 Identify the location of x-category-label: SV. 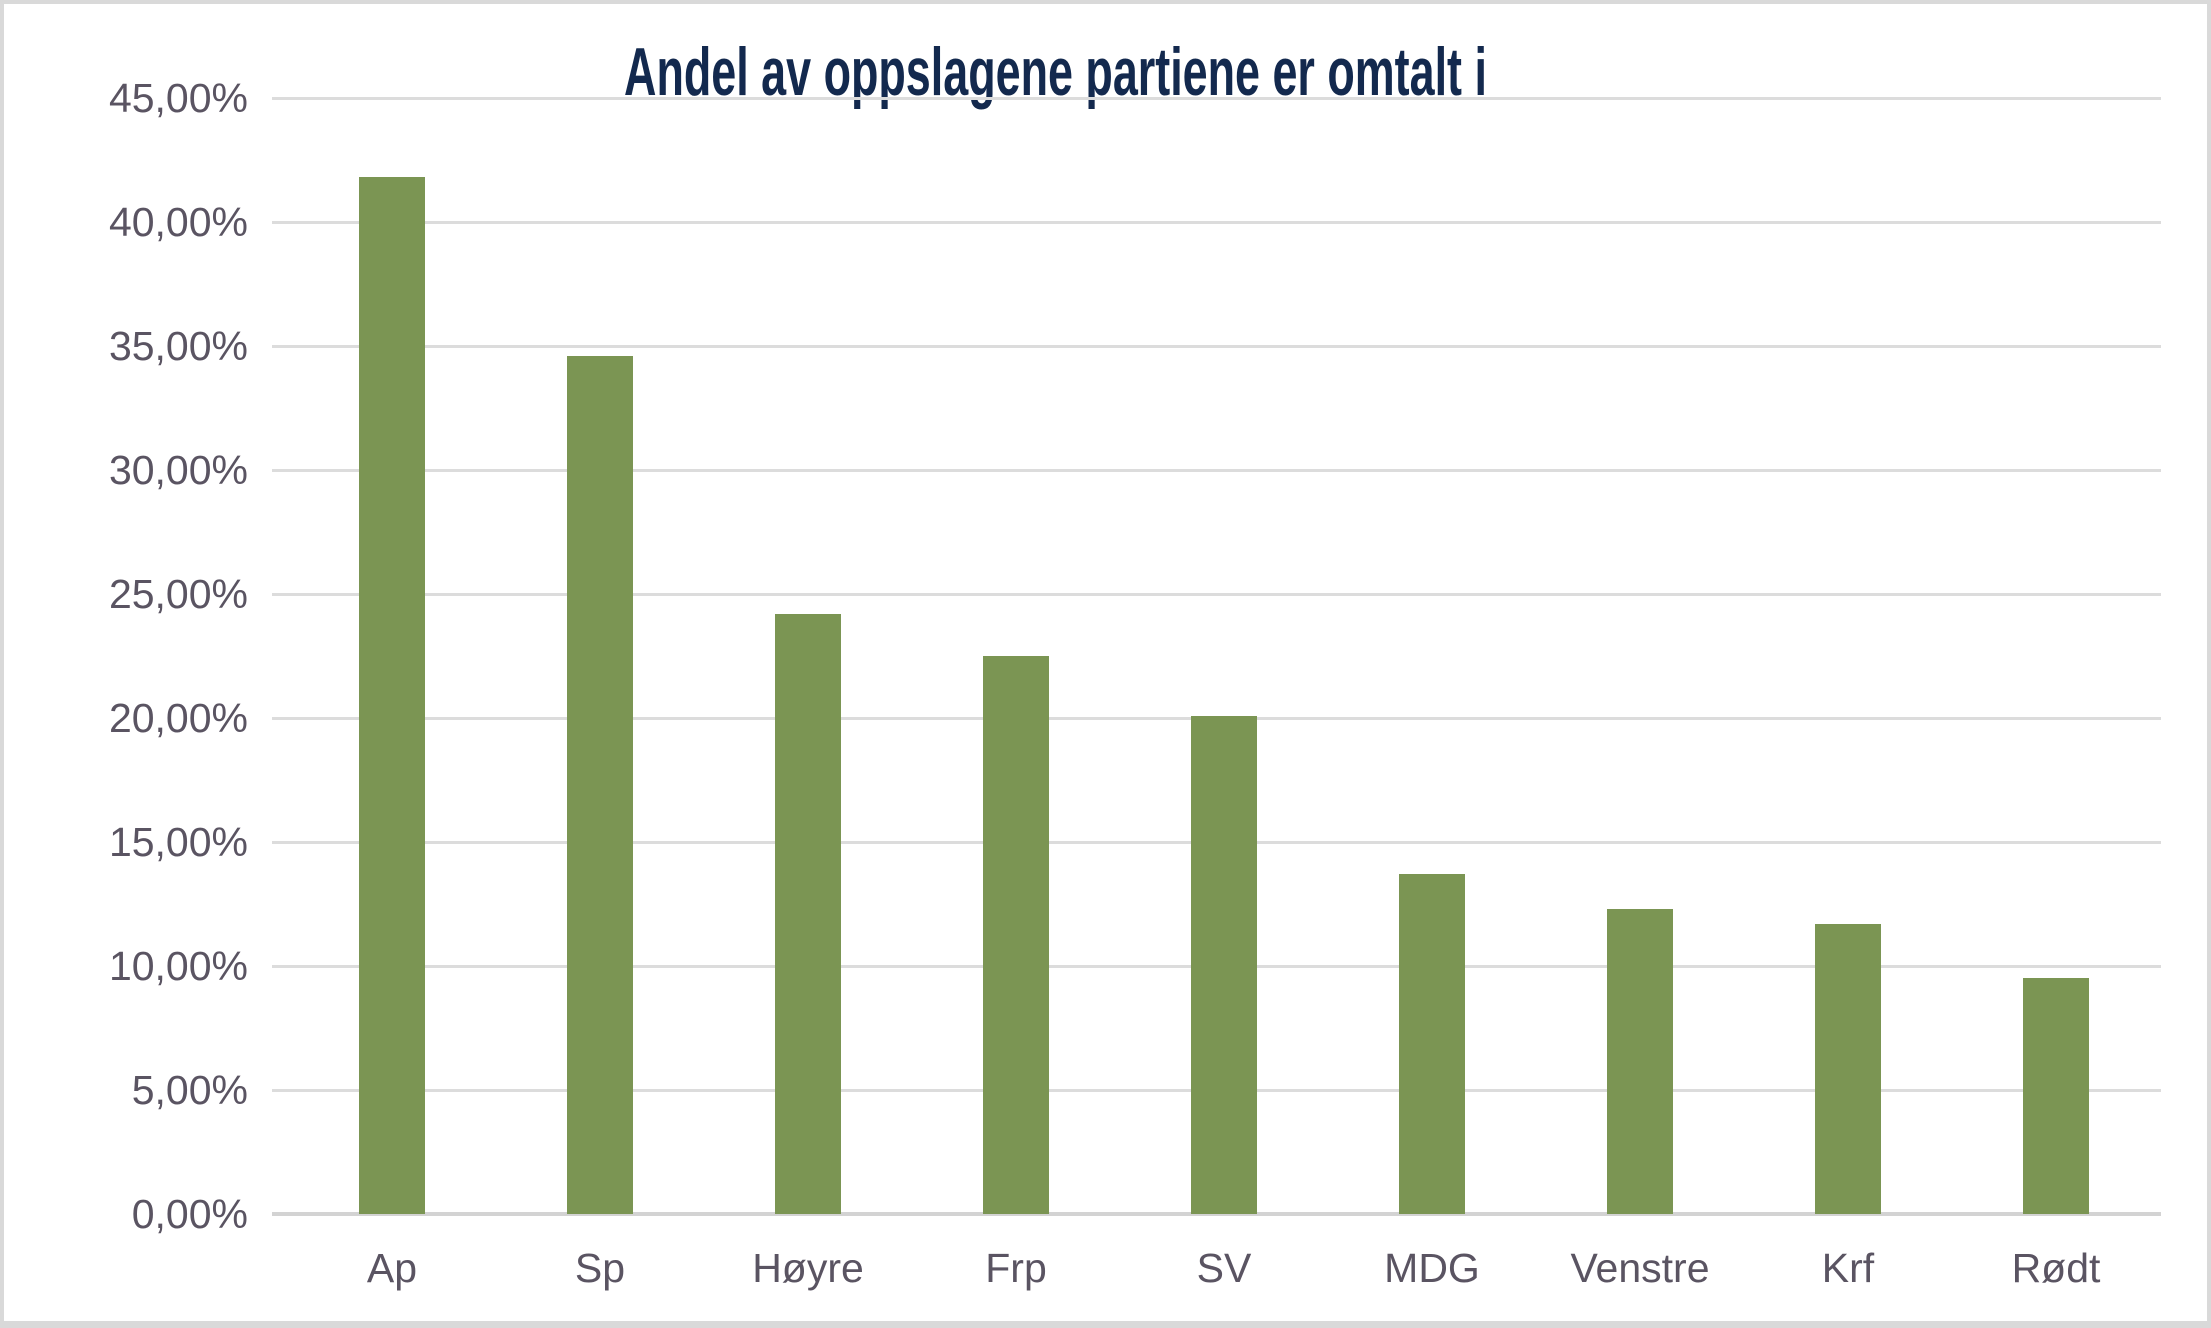
(1224, 1268).